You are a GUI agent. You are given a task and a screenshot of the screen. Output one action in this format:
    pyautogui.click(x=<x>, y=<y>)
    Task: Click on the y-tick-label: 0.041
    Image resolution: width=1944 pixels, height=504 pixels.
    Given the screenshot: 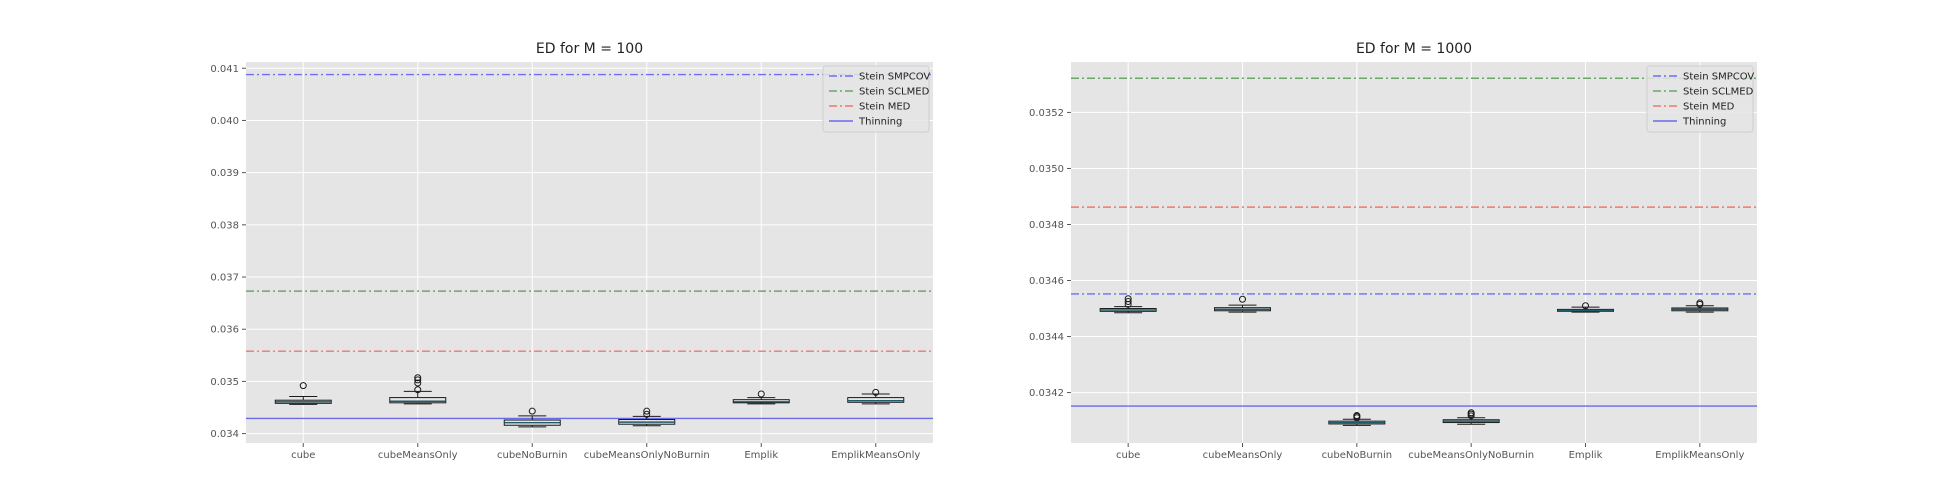 What is the action you would take?
    pyautogui.click(x=224, y=69)
    